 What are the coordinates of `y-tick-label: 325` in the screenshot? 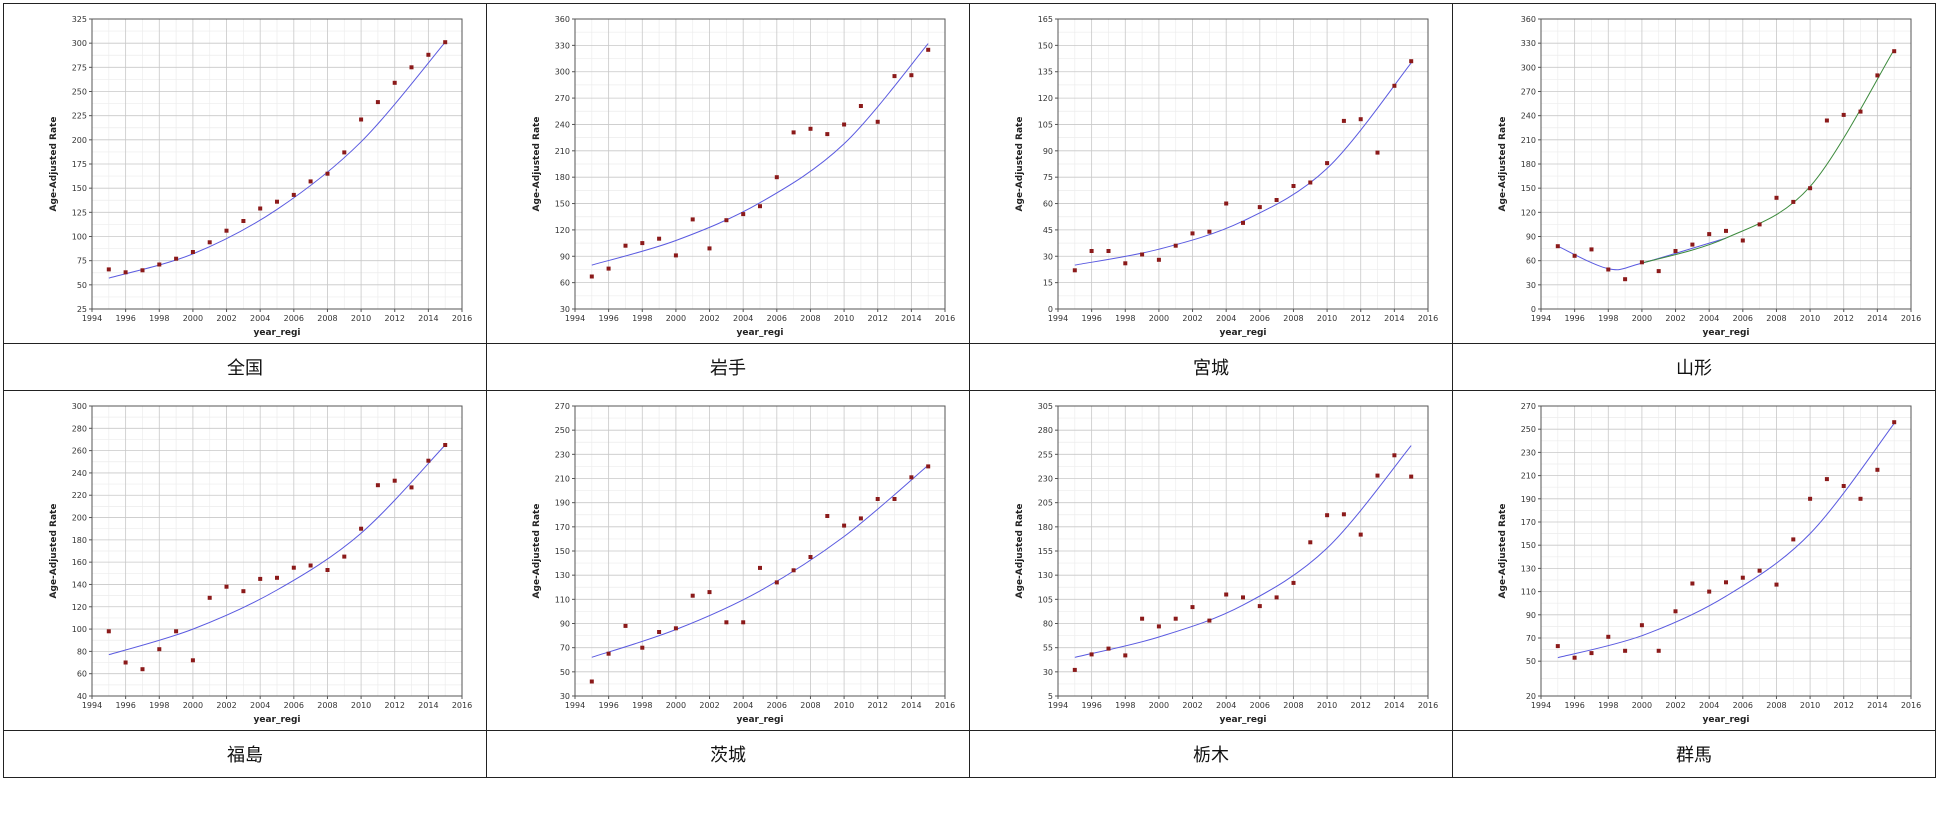 It's located at (79, 19).